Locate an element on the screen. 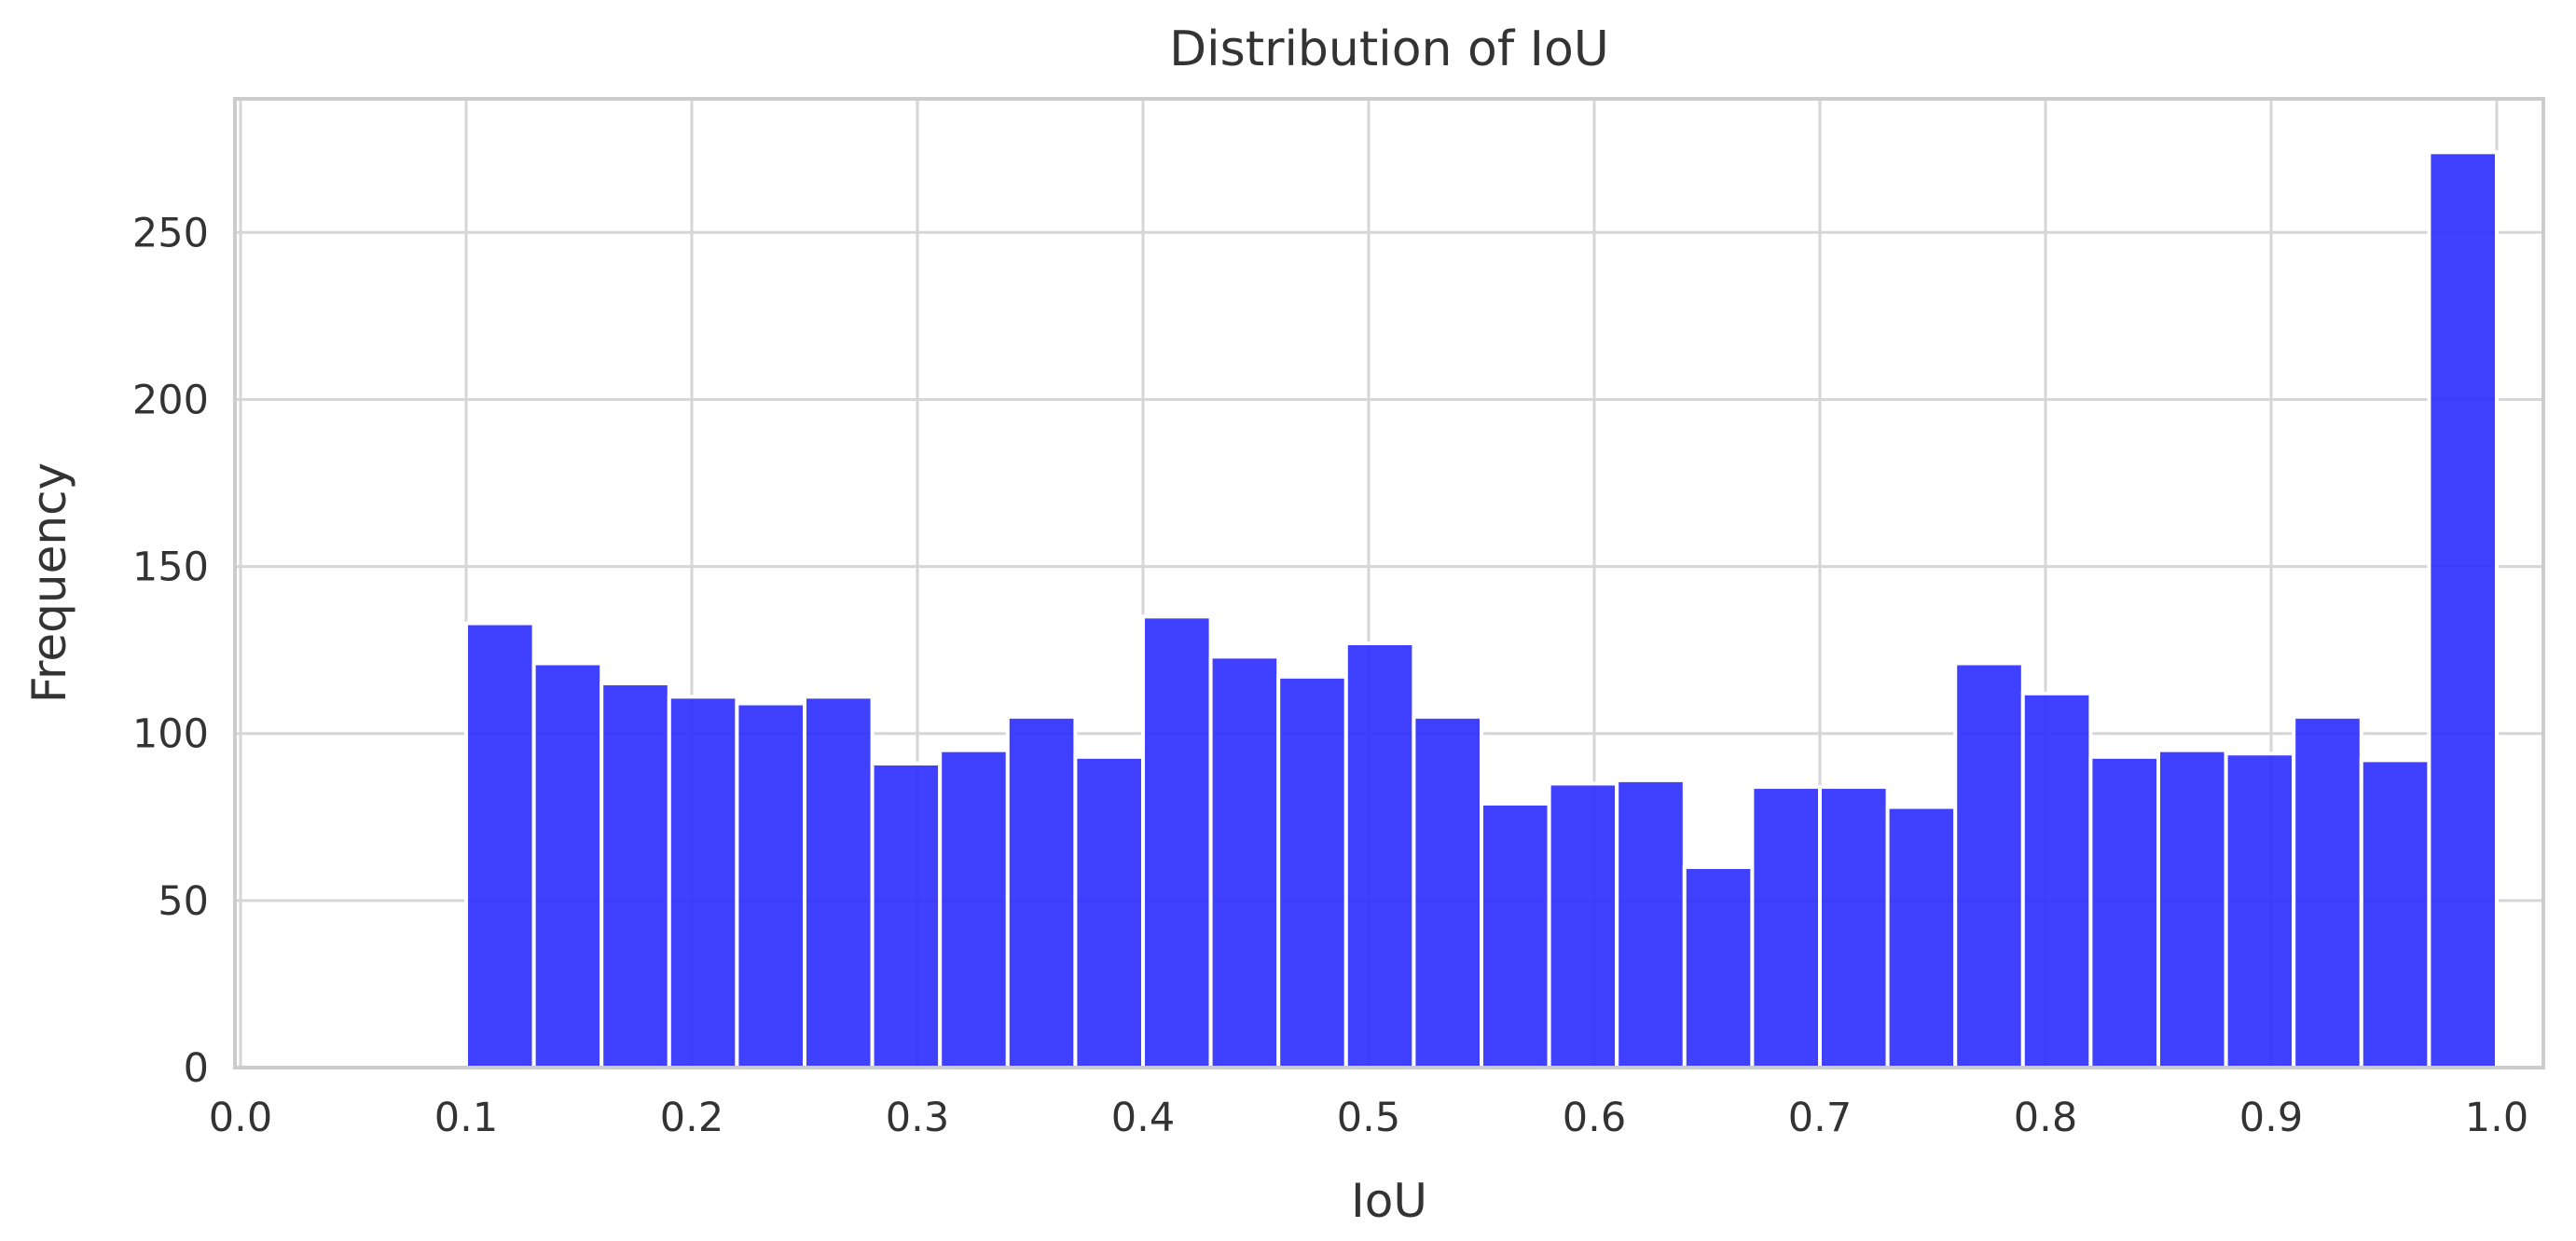 Image resolution: width=2576 pixels, height=1241 pixels. x-tick-labels: 0.0 0.1 0.2 0.3 0.4 0.5 0.6 0.7 0.8 0.9 1.0 is located at coordinates (1368, 1118).